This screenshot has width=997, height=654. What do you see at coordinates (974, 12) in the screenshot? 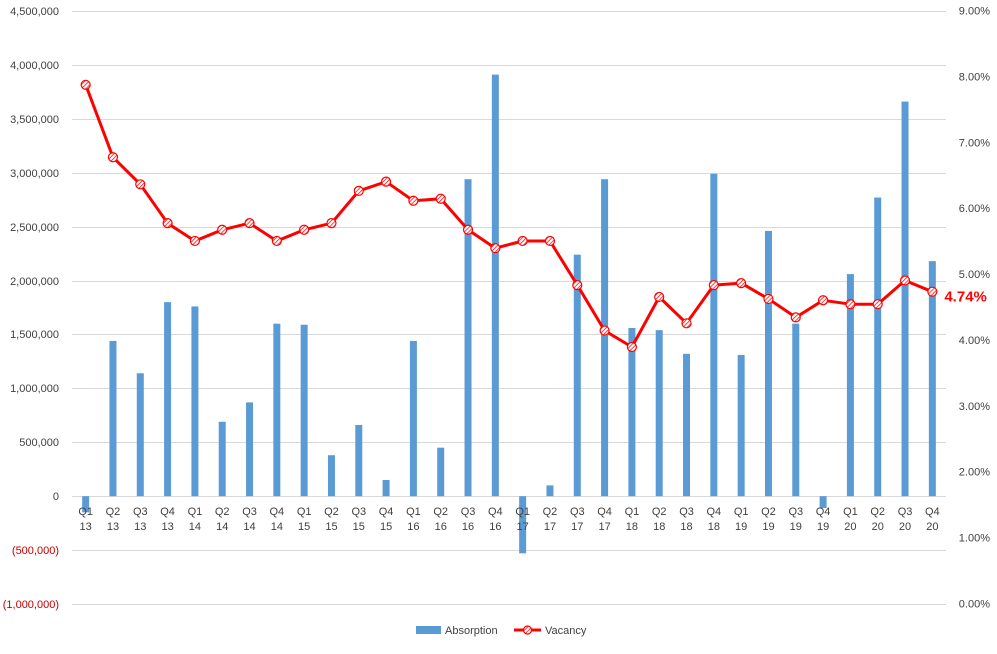
I see `right-axis-tick-label: 9.00%` at bounding box center [974, 12].